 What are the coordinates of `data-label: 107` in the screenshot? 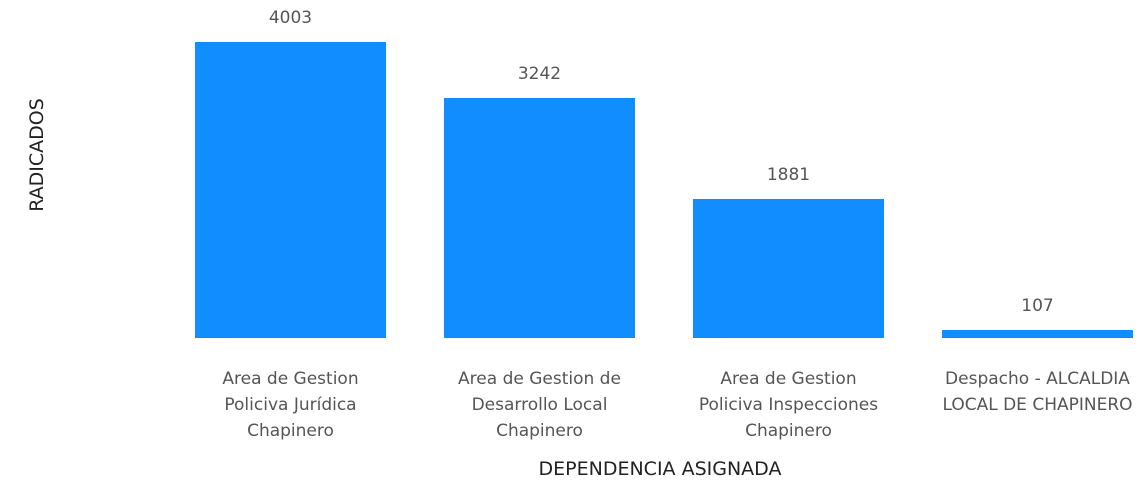 It's located at (1037, 306).